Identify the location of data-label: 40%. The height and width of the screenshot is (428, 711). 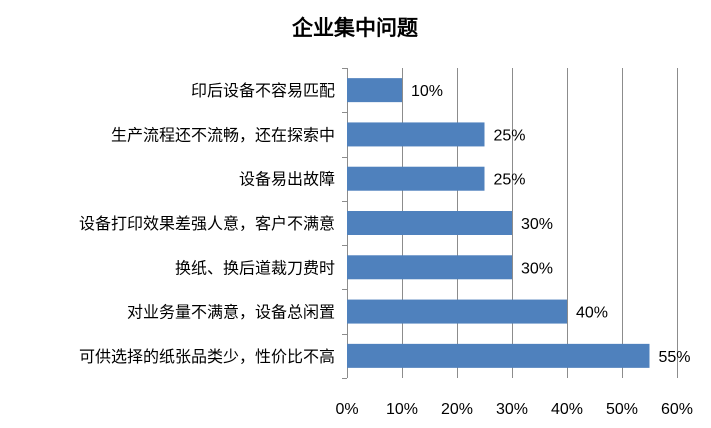
(592, 313).